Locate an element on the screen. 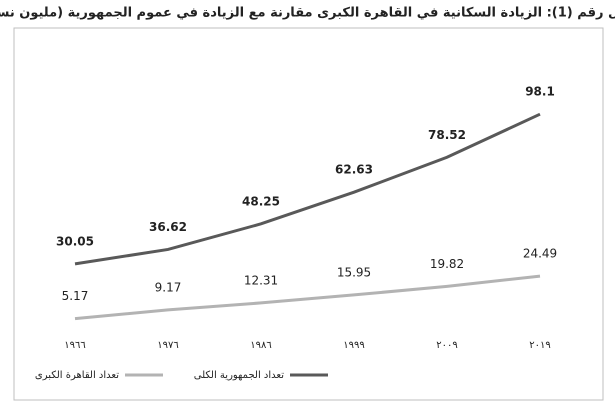 Image resolution: width=615 pixels, height=410 pixels. x-tick-label: ٢٠٠٩ is located at coordinates (446, 345).